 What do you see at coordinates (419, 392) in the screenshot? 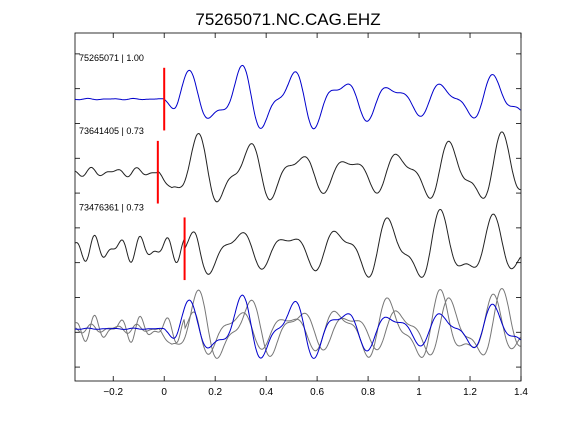
I see `x-tick-label: 1` at bounding box center [419, 392].